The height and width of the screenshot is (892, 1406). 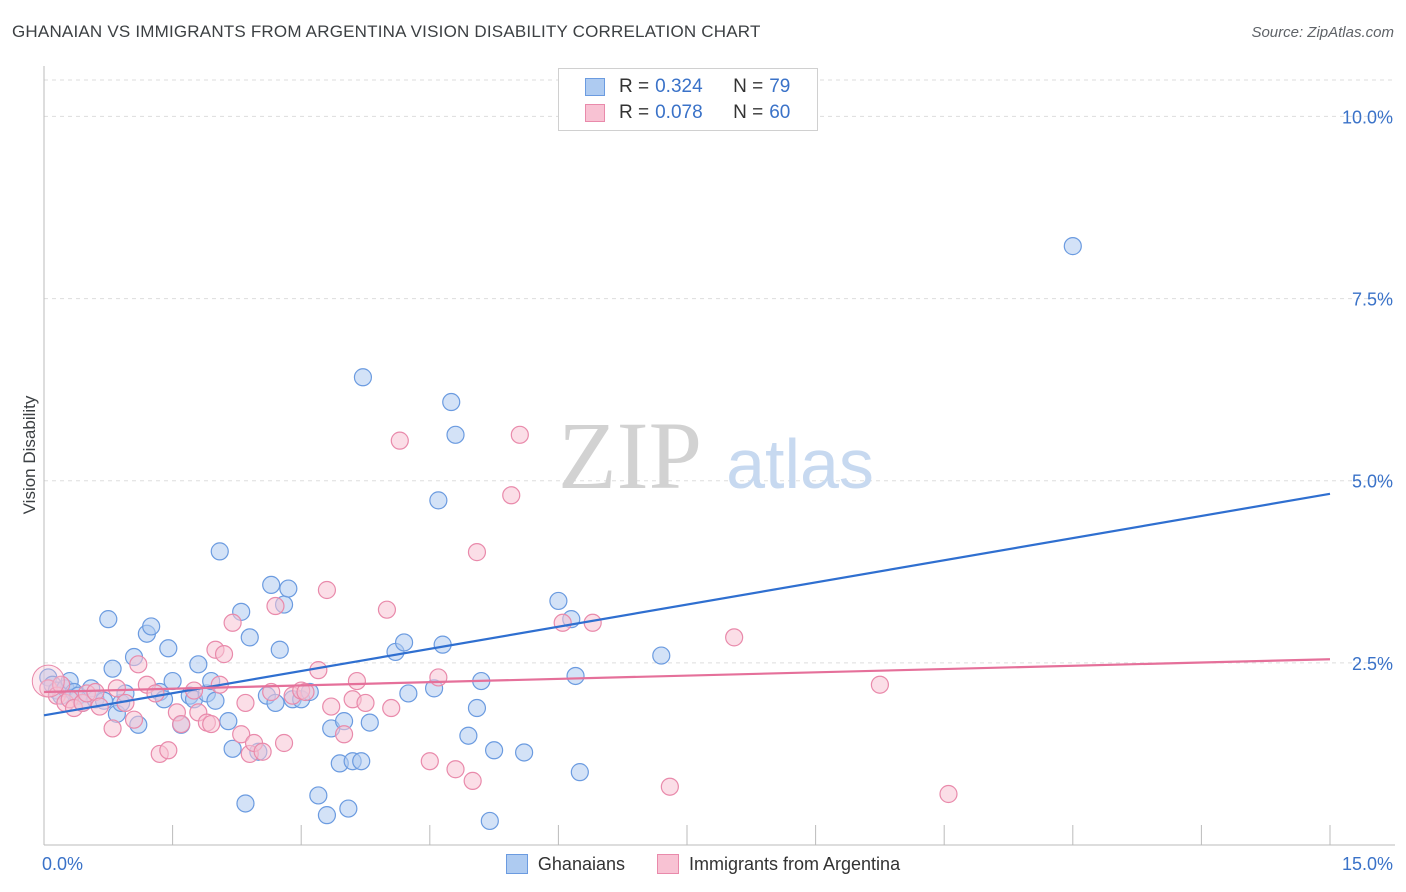 What do you see at coordinates (1367, 864) in the screenshot?
I see `x-tick-label: 15.0%` at bounding box center [1367, 864].